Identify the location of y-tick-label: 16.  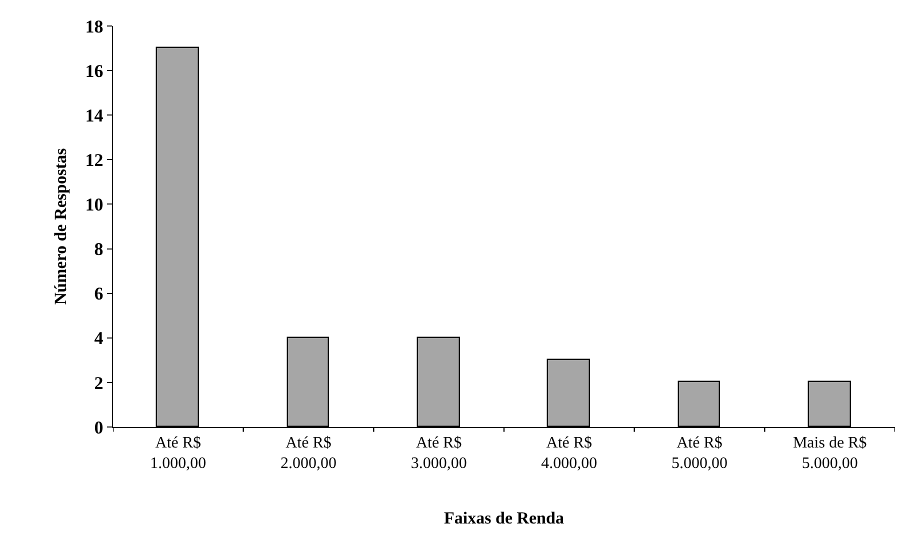
(94, 70).